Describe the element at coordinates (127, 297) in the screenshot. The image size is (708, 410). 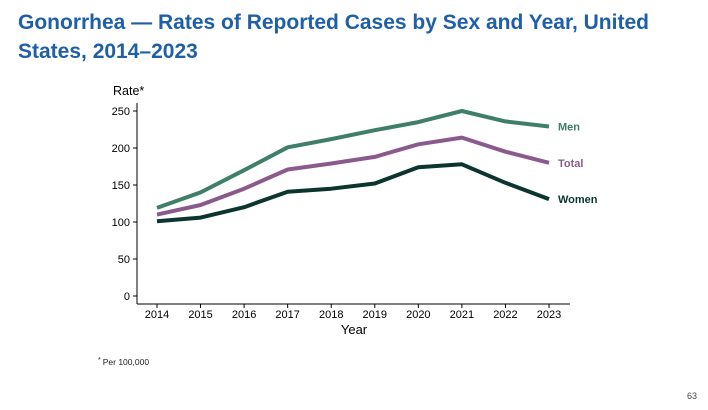
I see `y-tick-label: 0` at that location.